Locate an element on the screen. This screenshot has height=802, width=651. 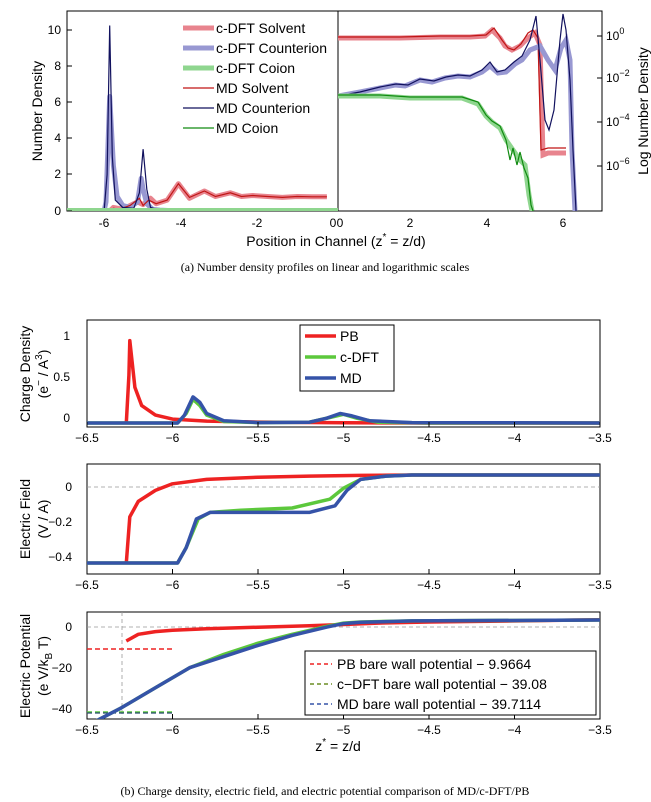
chart-a-ylabel-left: Number Density is located at coordinates (37, 111).